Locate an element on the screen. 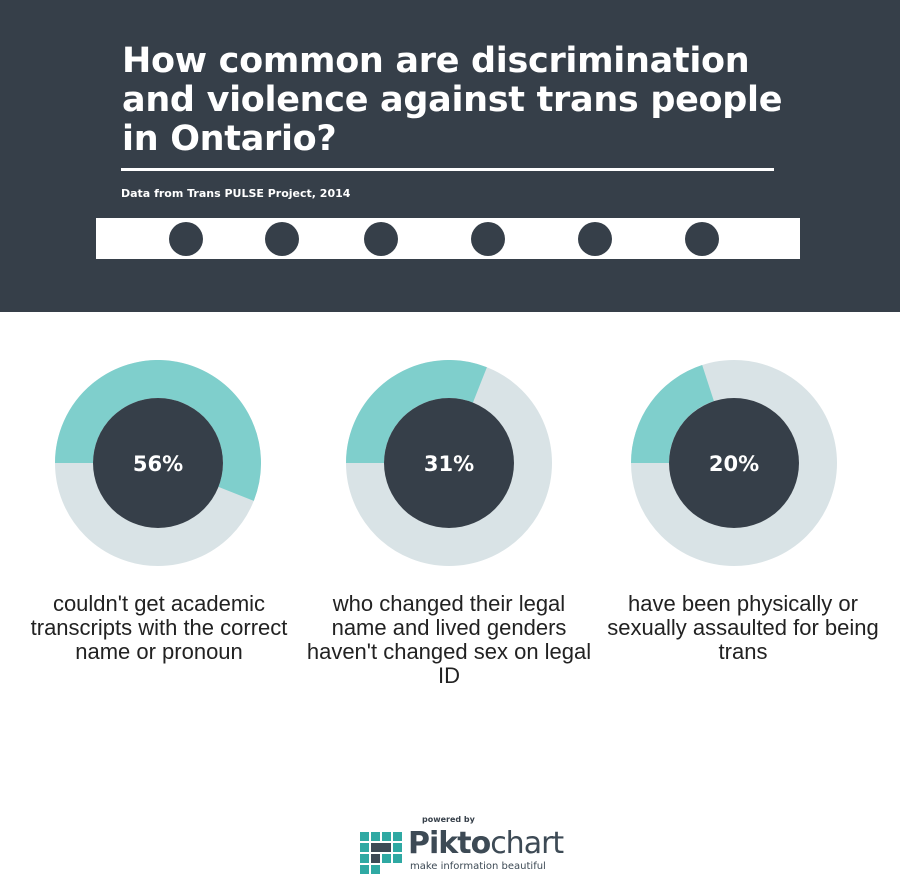 Image resolution: width=900 pixels, height=886 pixels. donut-chart-1: 56% is located at coordinates (158, 463).